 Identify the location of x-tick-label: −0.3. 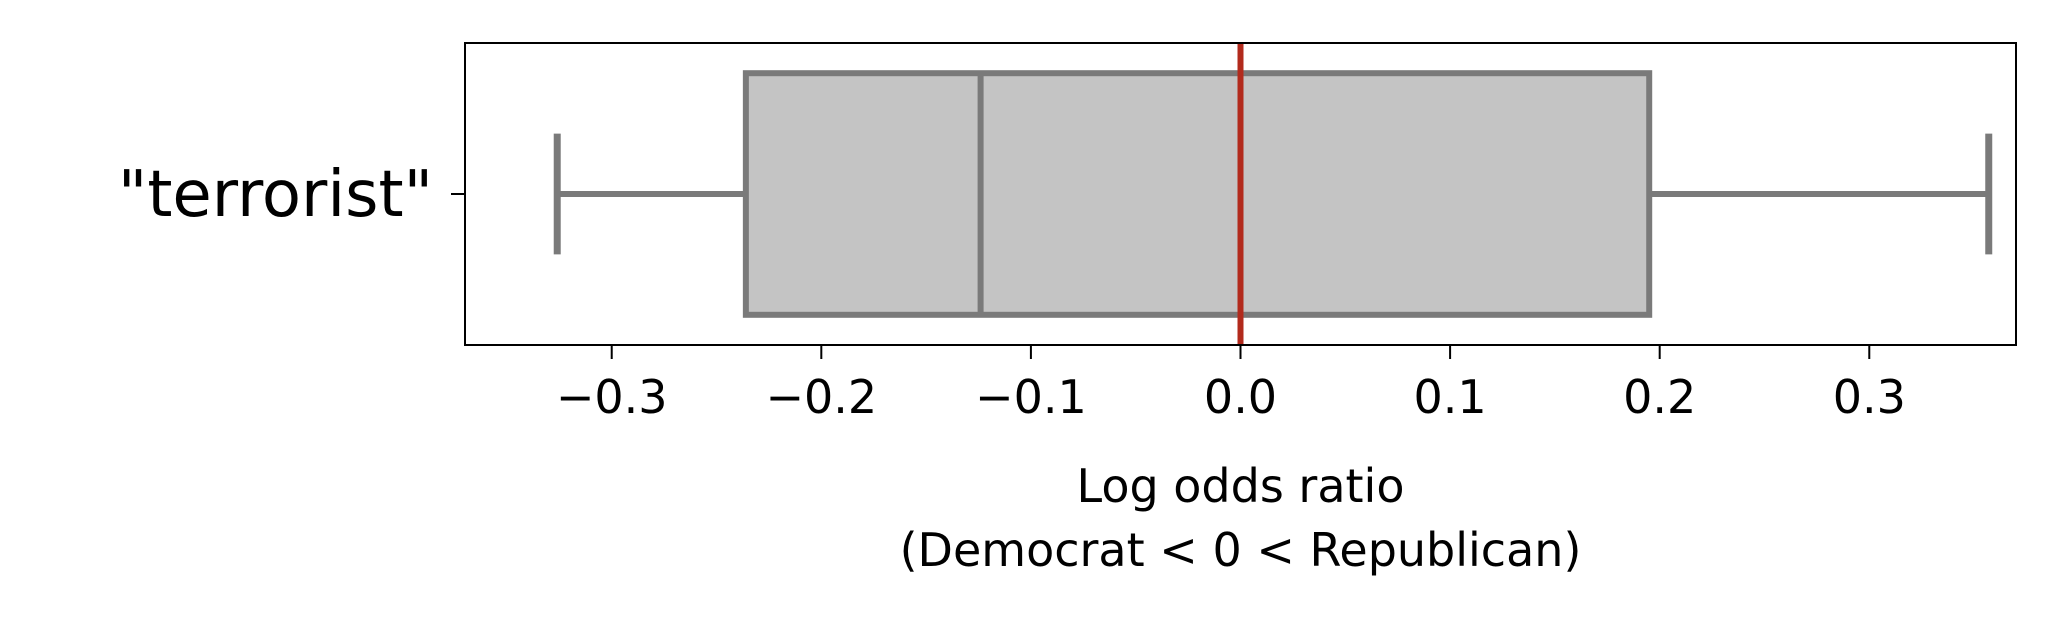
(612, 397).